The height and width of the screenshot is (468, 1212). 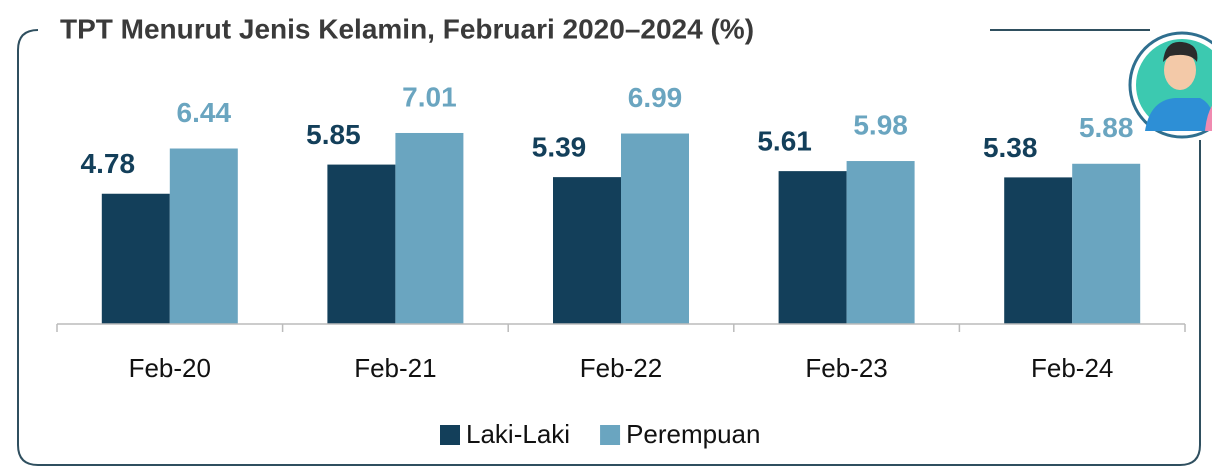 I want to click on value-label: 5.61, so click(x=784, y=141).